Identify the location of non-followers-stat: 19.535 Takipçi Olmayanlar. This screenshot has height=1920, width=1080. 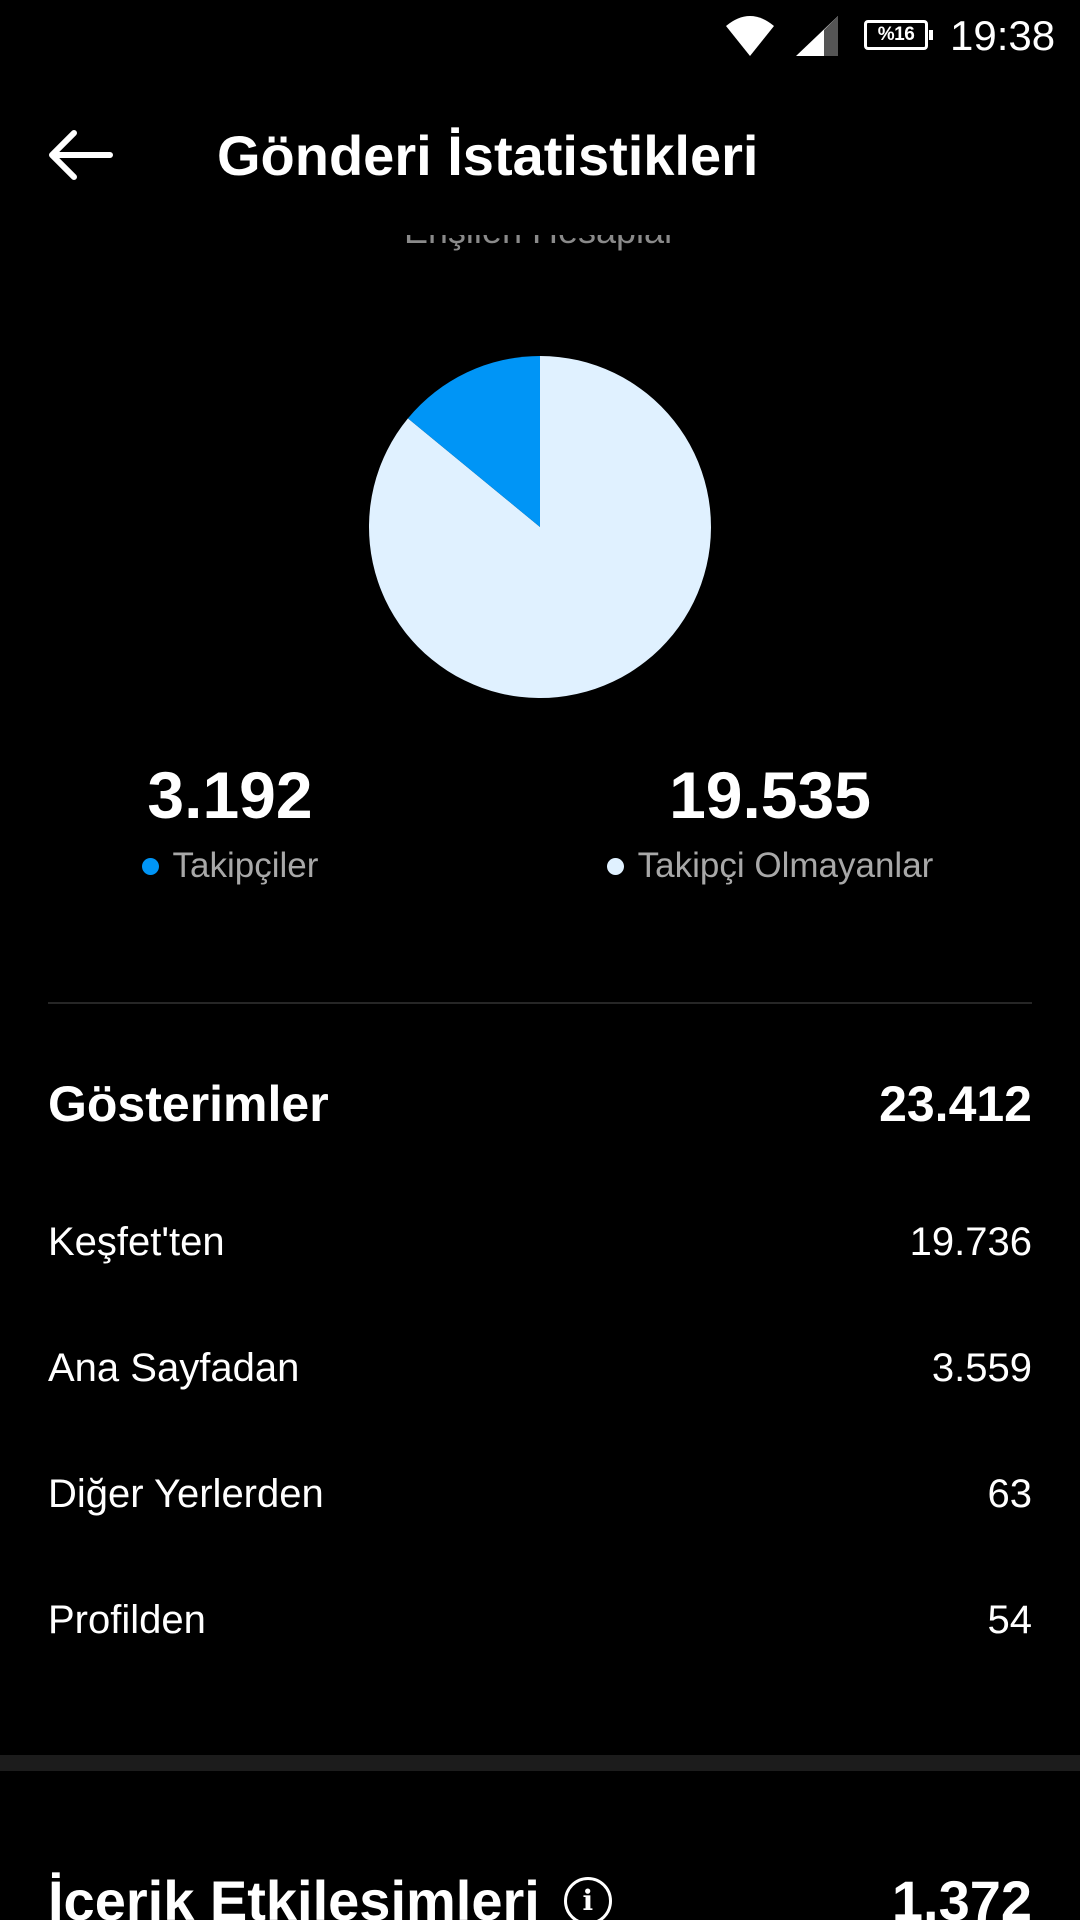
(770, 824).